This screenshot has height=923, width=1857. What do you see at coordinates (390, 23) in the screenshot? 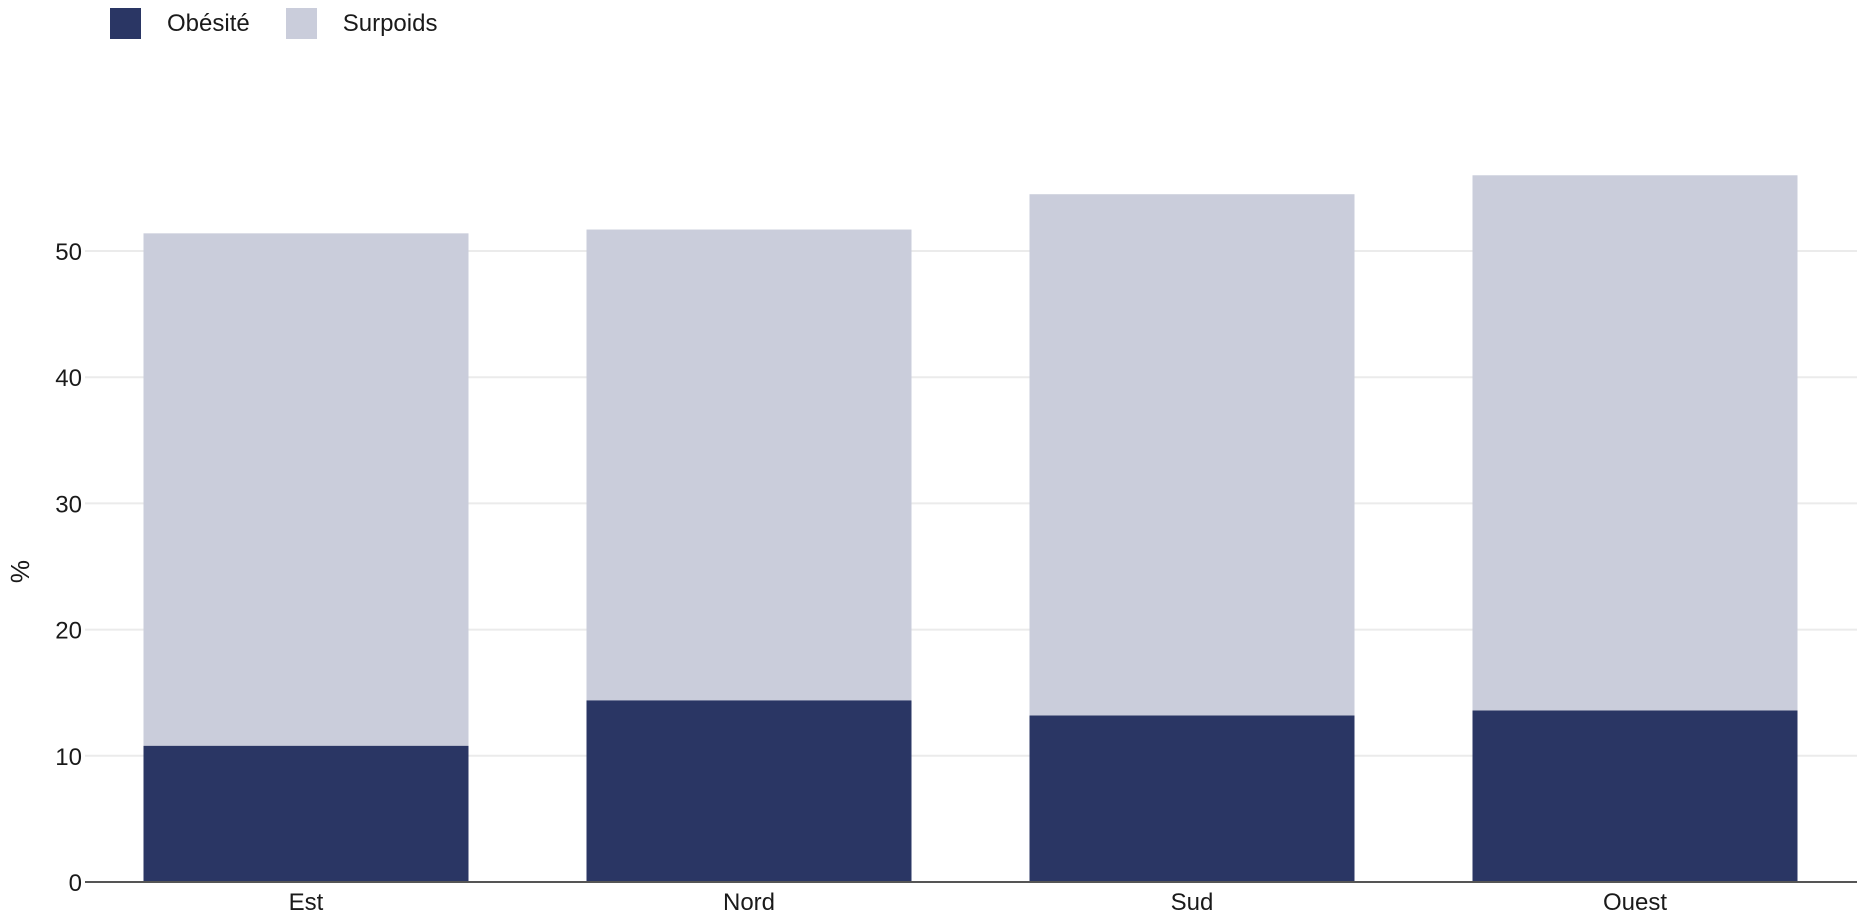
I see `legend-label-surpoids: Surpoids` at bounding box center [390, 23].